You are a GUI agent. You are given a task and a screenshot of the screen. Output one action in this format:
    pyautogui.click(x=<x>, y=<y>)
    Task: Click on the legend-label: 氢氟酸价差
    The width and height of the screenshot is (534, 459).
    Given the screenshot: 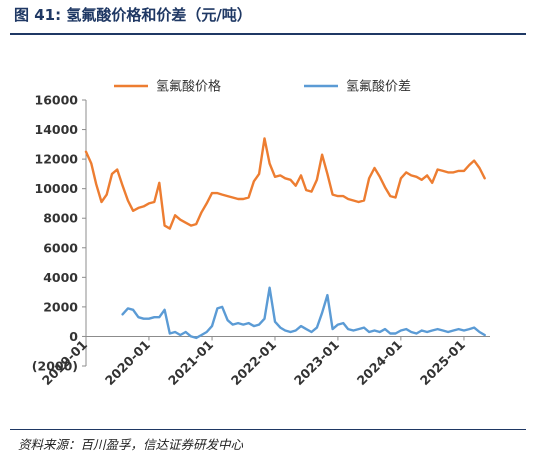 What is the action you would take?
    pyautogui.click(x=378, y=87)
    